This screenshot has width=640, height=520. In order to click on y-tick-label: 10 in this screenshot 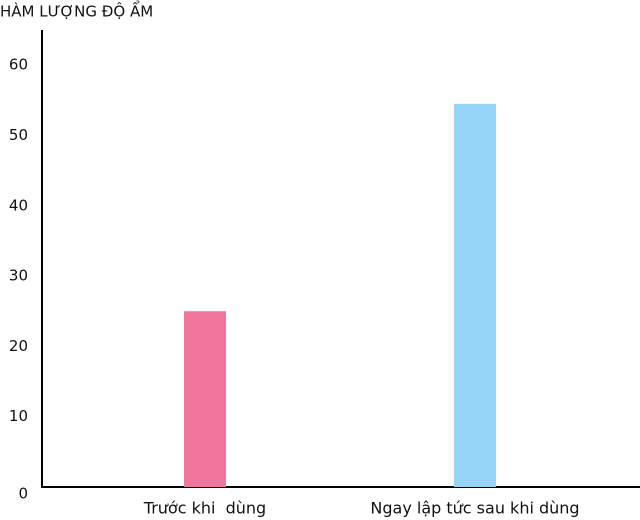, I will do `click(18, 416)`.